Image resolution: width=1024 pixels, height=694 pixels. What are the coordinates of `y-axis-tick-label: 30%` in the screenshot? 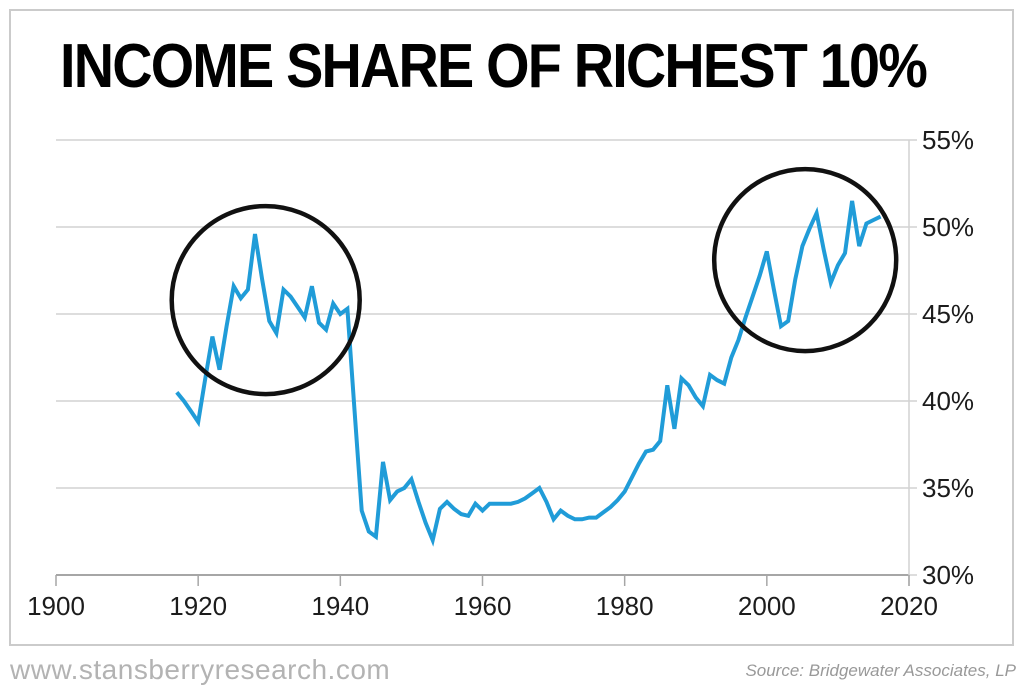 It's located at (948, 575).